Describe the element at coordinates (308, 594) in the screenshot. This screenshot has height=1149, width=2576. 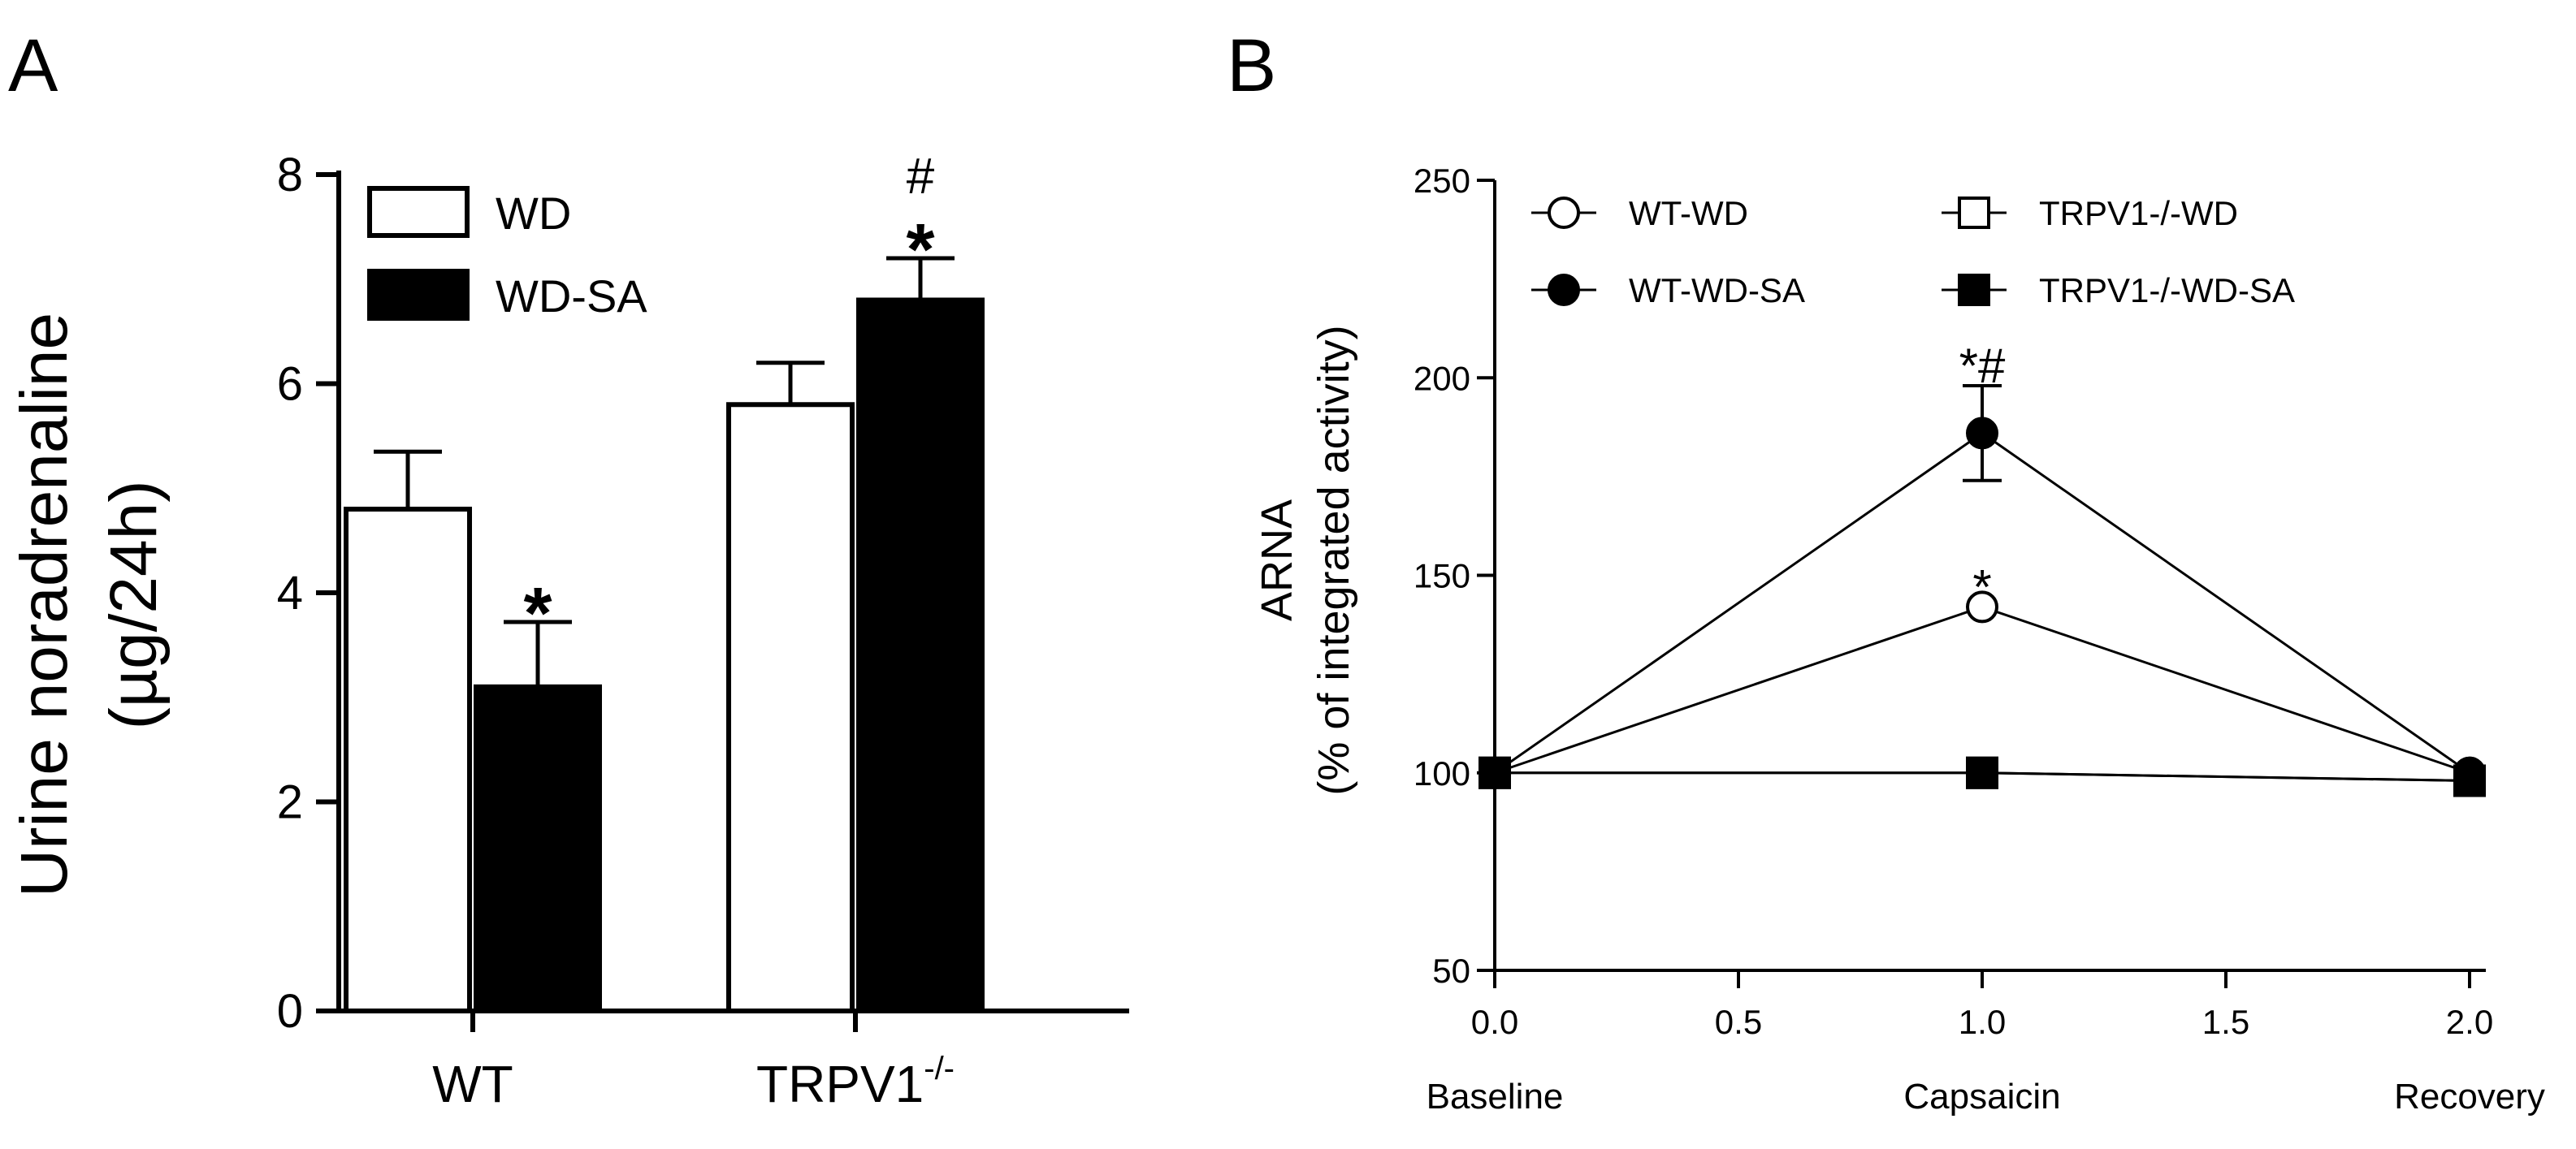
I see `panel-a-y-ticks: 0 2 4 6 8` at that location.